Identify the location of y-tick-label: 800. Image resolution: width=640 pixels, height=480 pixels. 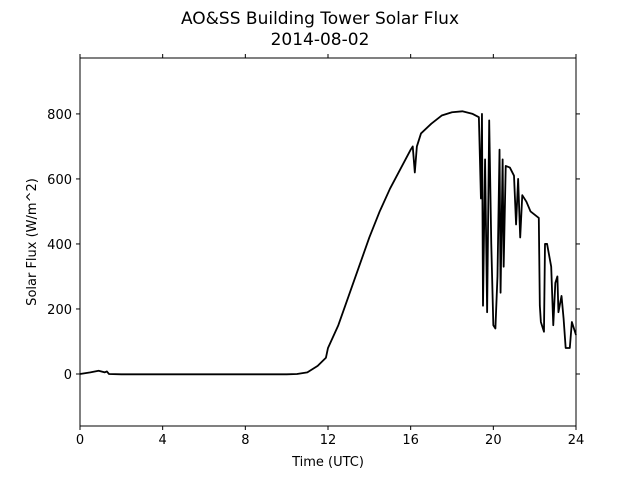
(59, 115).